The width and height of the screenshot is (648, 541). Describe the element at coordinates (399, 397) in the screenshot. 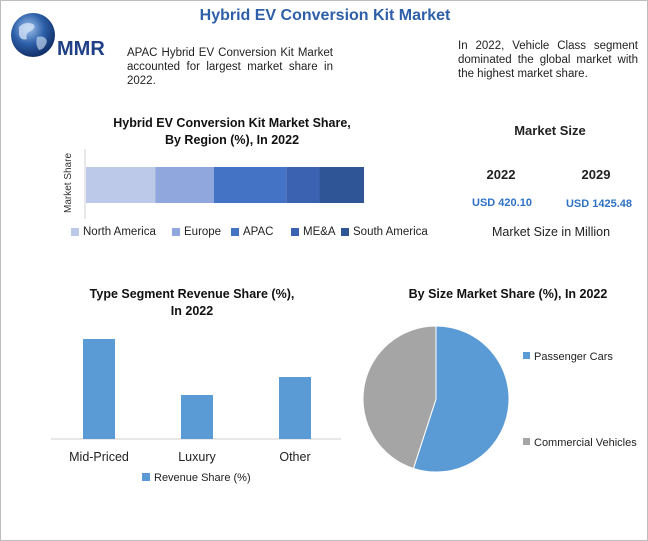

I see `pie-slice-commercial-vehicles` at that location.